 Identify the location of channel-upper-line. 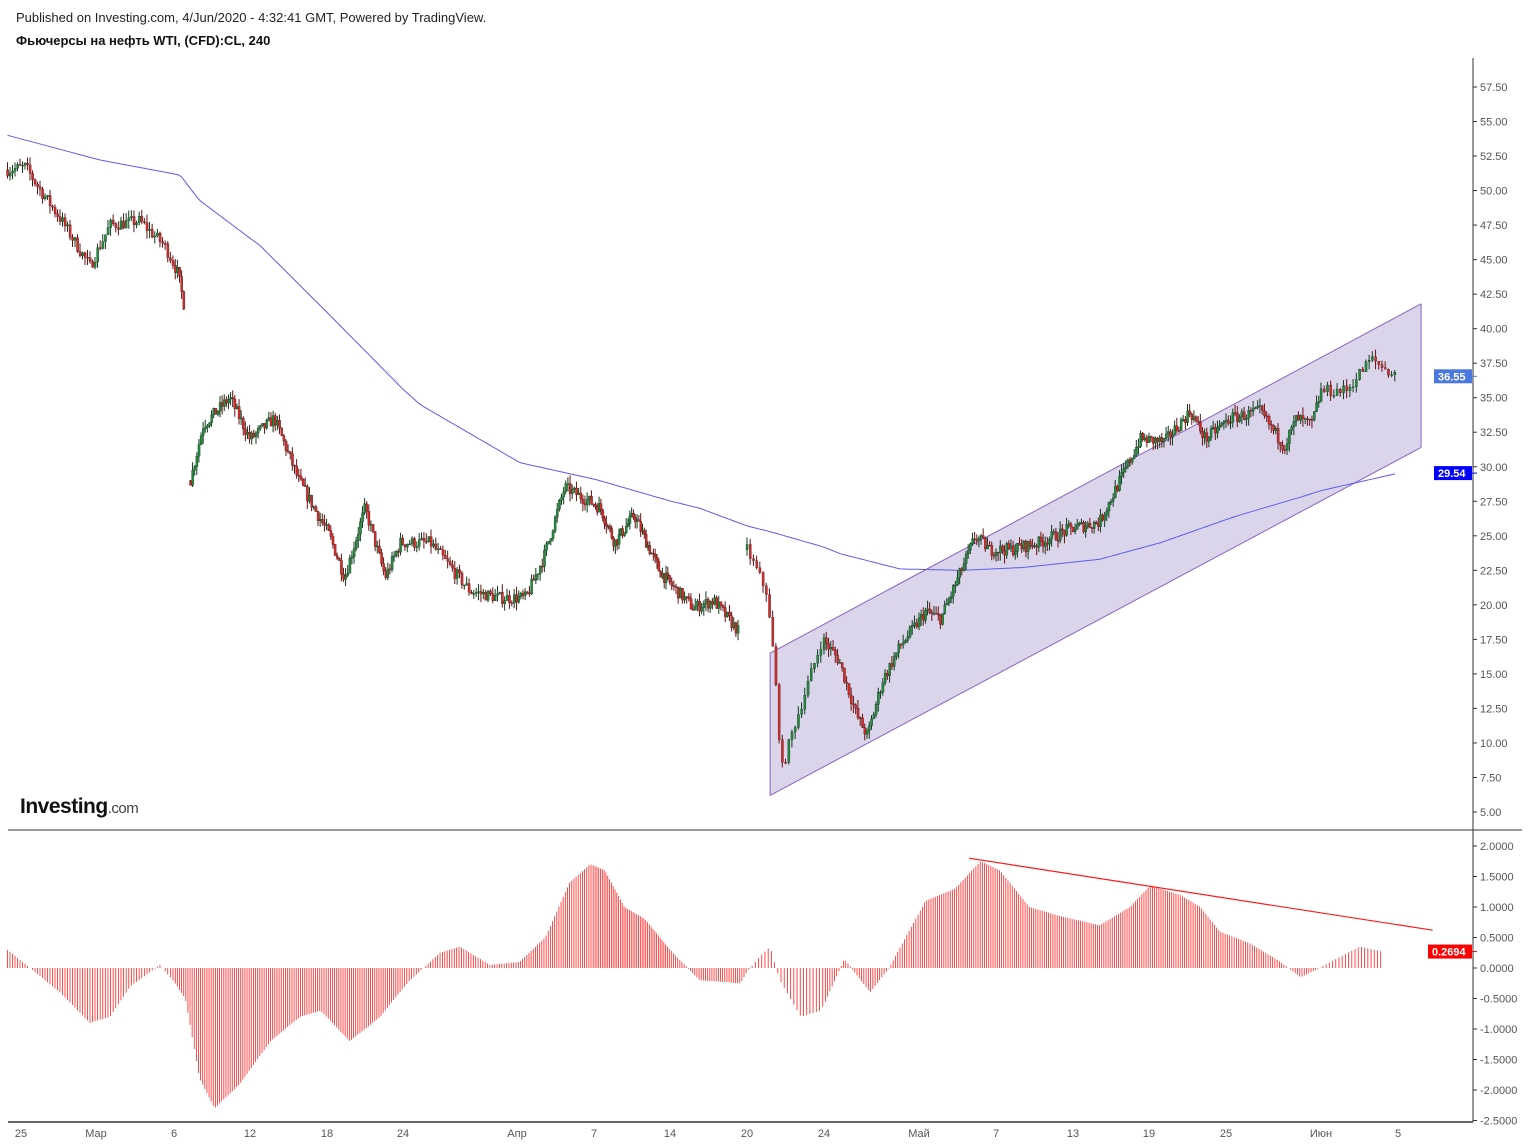
(1095, 478).